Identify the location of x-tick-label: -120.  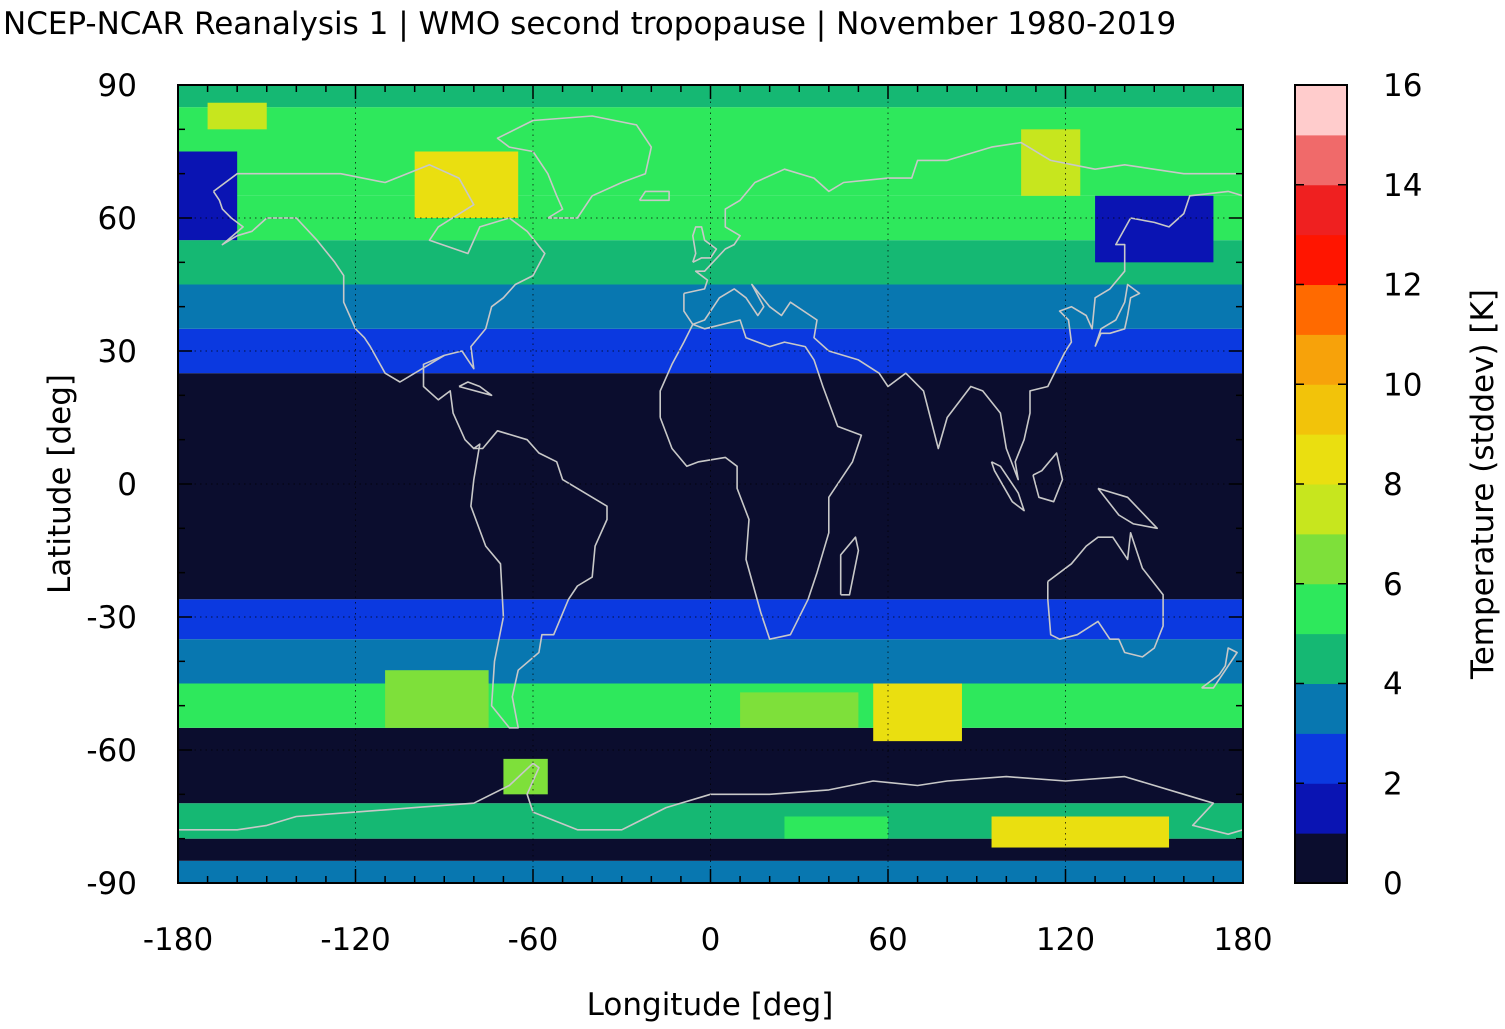
(355, 940).